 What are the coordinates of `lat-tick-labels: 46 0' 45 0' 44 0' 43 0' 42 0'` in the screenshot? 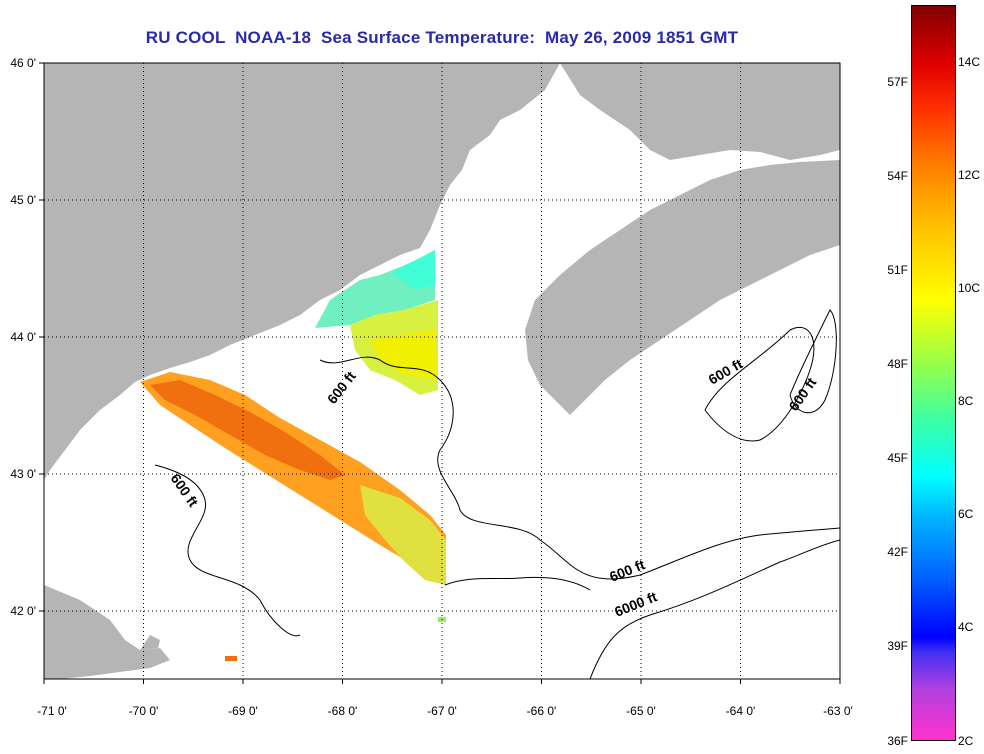 It's located at (23, 337).